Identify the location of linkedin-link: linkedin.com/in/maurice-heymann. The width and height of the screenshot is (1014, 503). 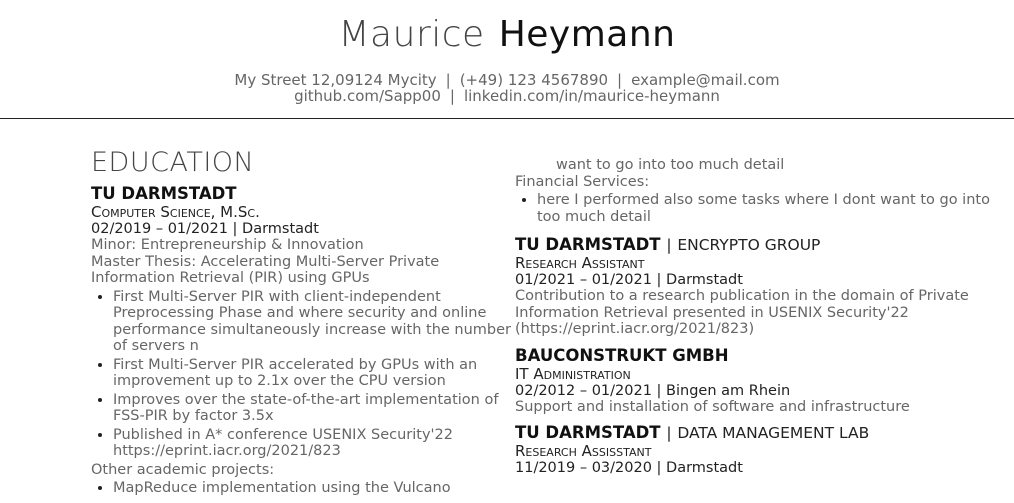
(591, 96).